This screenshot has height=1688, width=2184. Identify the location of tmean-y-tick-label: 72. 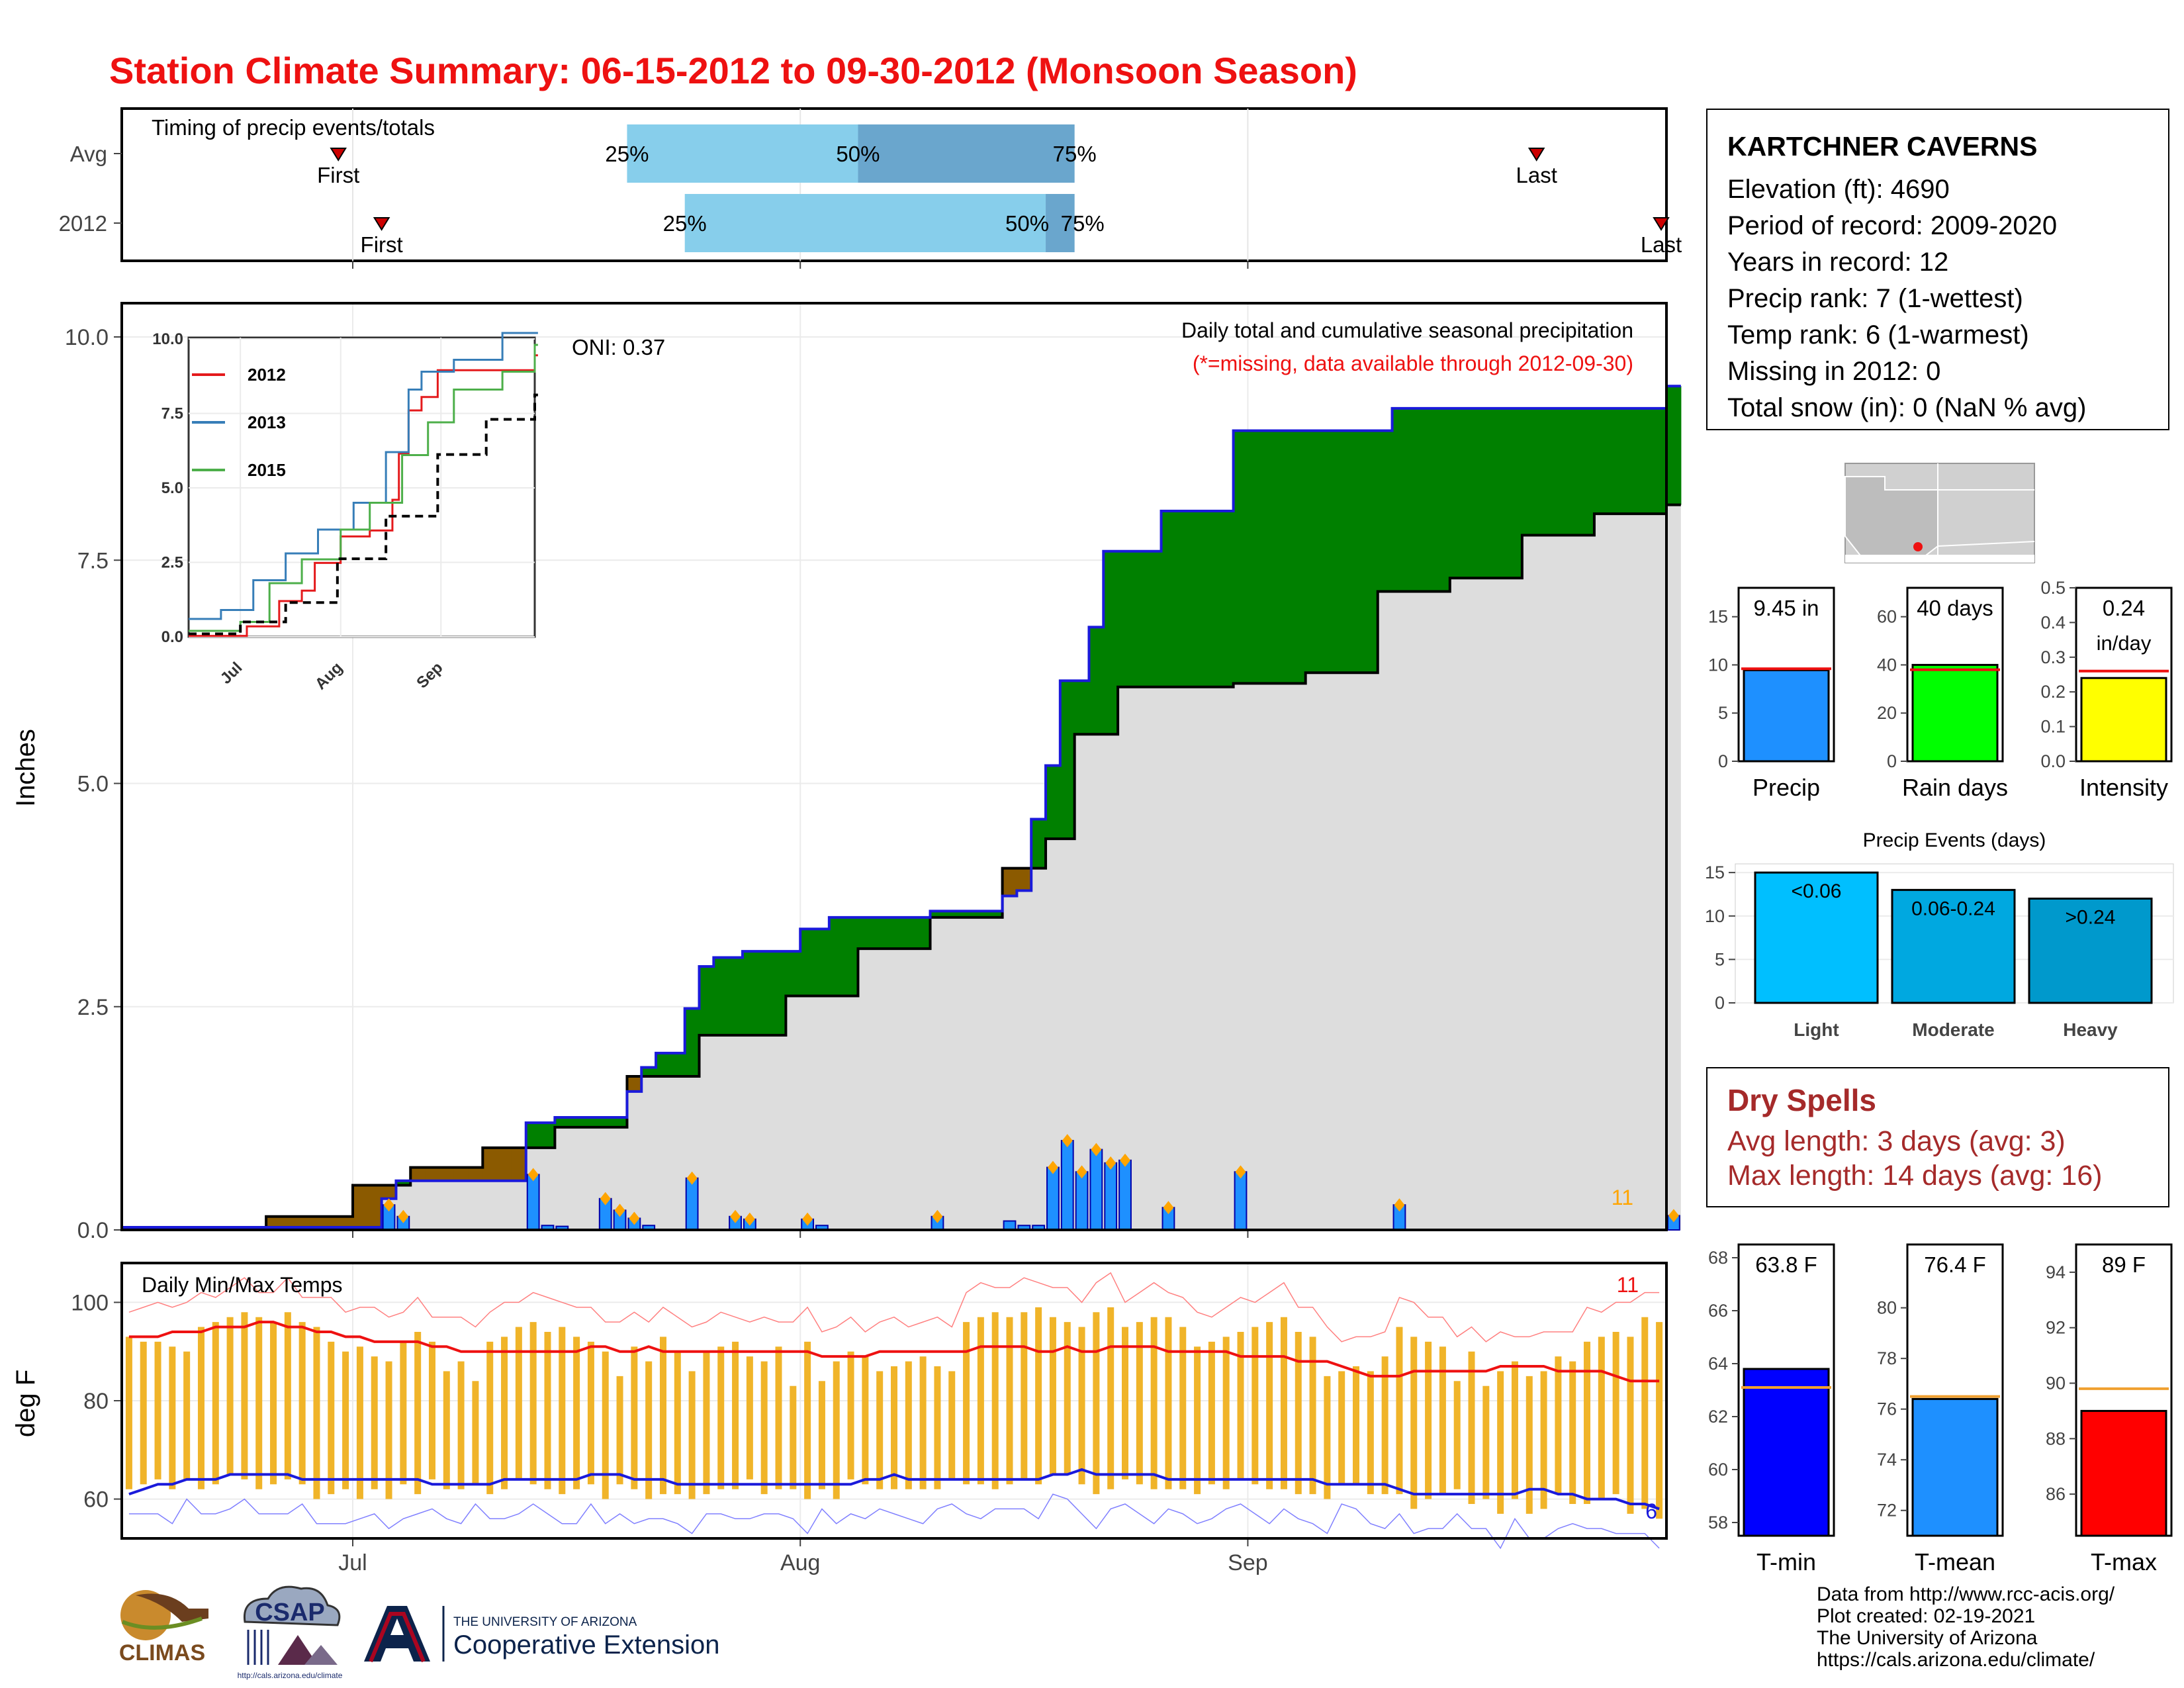
(1887, 1511).